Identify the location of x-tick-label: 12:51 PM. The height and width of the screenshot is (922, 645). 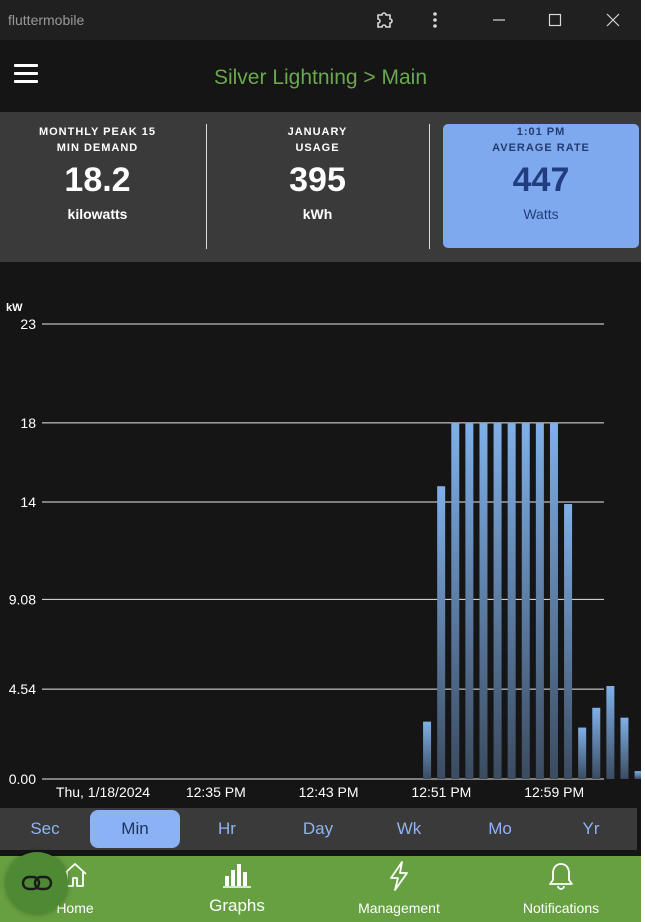
(441, 792).